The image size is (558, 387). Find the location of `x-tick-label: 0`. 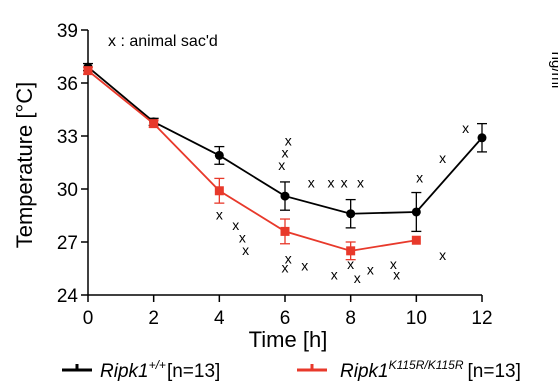

x-tick-label: 0 is located at coordinates (88, 318).